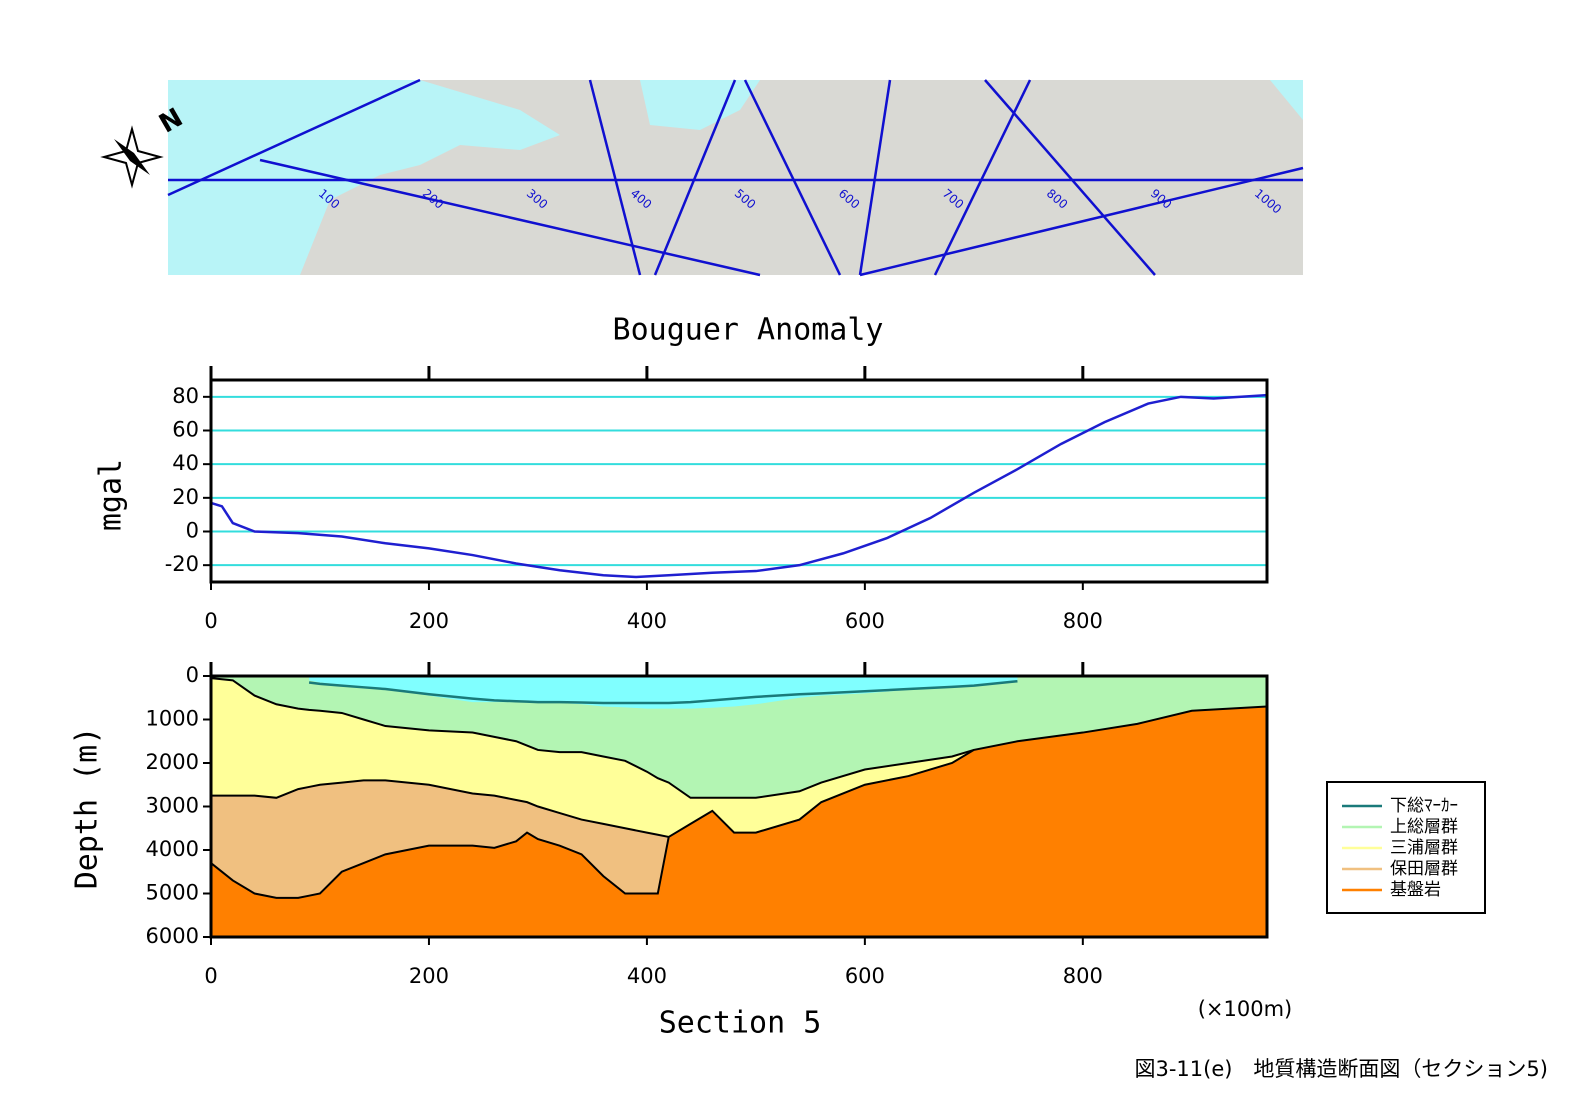 The image size is (1595, 1108). What do you see at coordinates (1341, 1069) in the screenshot?
I see `caption: 図3-11(e) 地質構造断面図（セクション5)` at bounding box center [1341, 1069].